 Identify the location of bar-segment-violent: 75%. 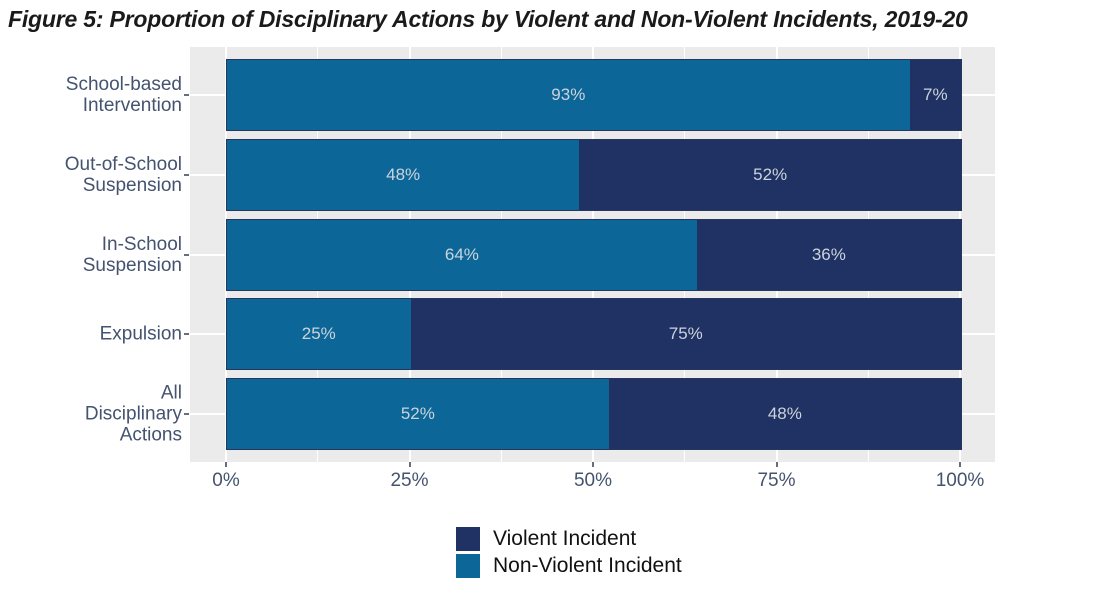
(685, 334).